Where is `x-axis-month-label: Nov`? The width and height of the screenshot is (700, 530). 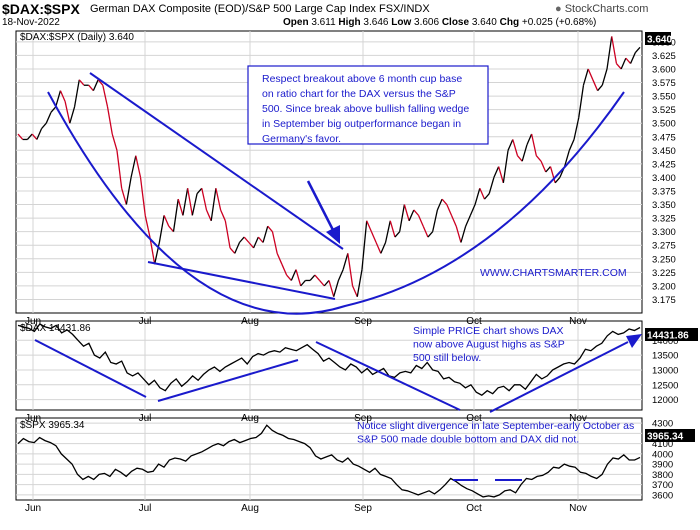 x-axis-month-label: Nov is located at coordinates (578, 418).